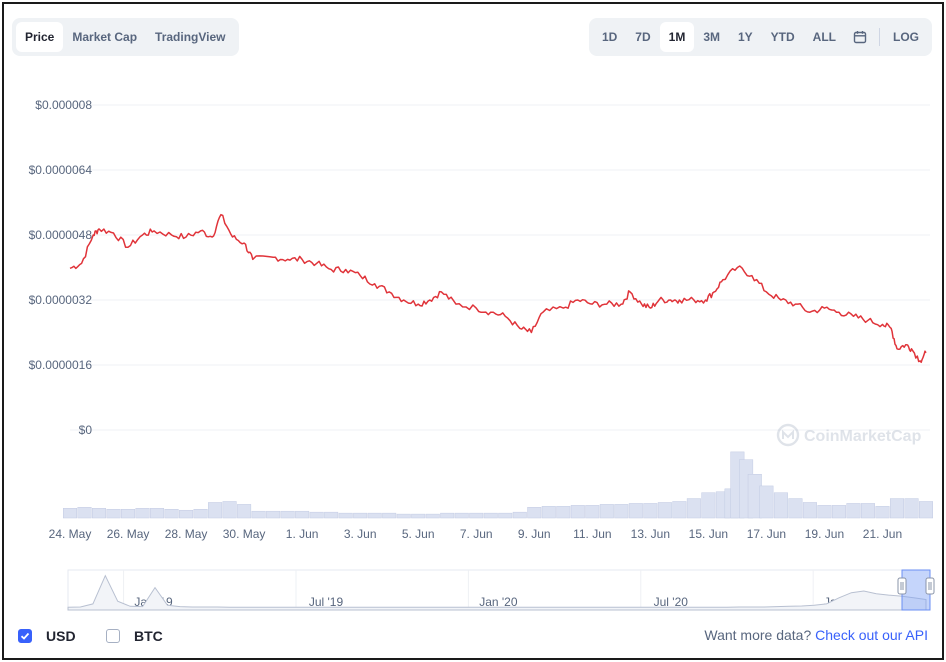 Image resolution: width=946 pixels, height=662 pixels. I want to click on range-all: ALL, so click(824, 37).